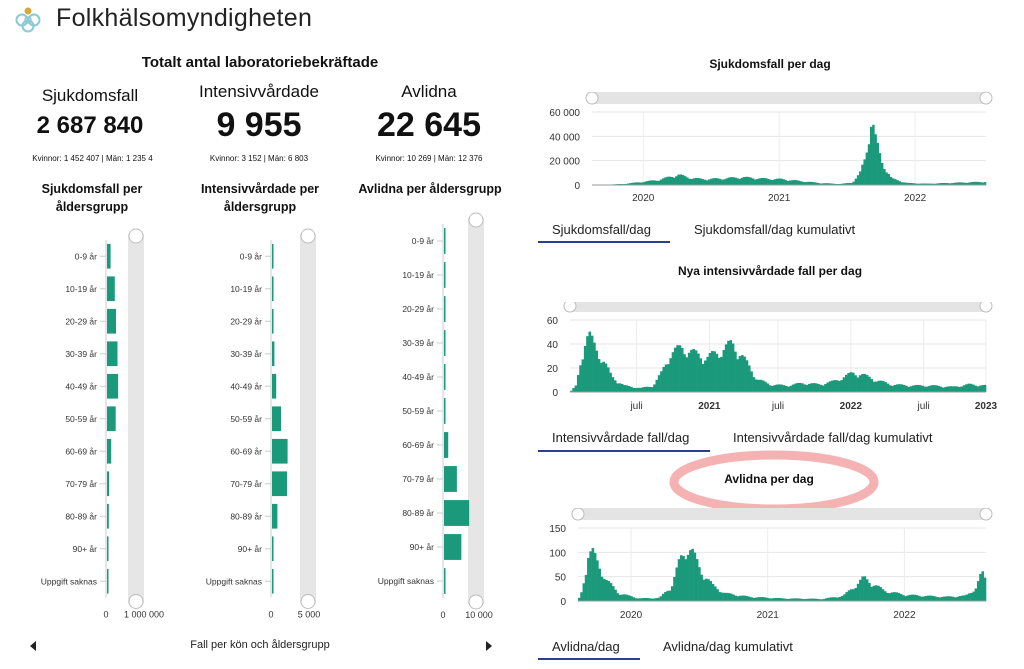 The image size is (1024, 669). Describe the element at coordinates (260, 62) in the screenshot. I see `summary-title: Totalt antal laboratoriebekräftade` at that location.